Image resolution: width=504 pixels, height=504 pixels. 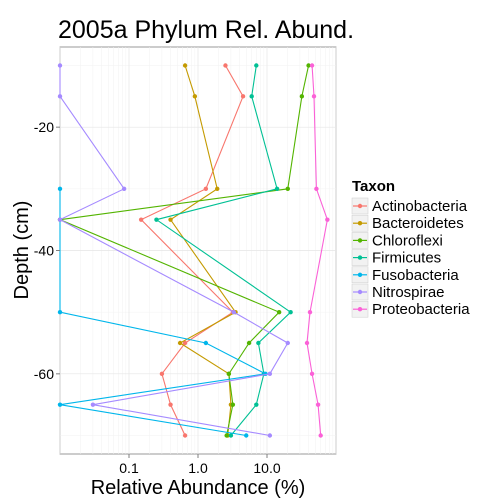 What do you see at coordinates (22, 250) in the screenshot?
I see `y-axis-title: Depth (cm)` at bounding box center [22, 250].